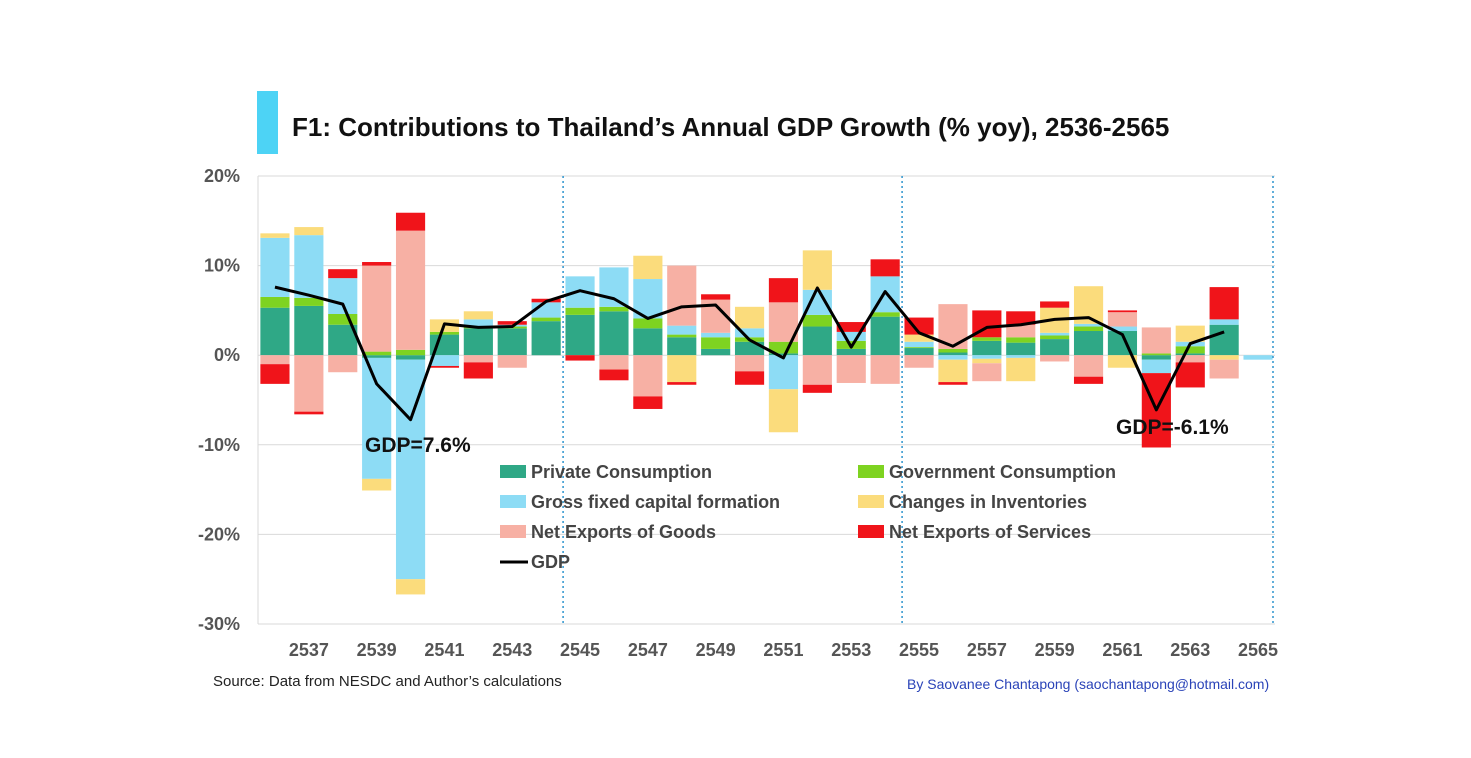 This screenshot has height=758, width=1471. I want to click on y-tick-label: 0%, so click(227, 355).